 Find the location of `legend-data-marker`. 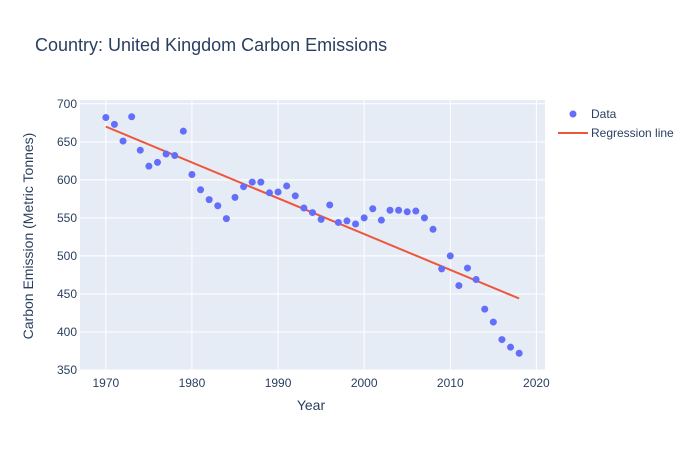

legend-data-marker is located at coordinates (573, 114).